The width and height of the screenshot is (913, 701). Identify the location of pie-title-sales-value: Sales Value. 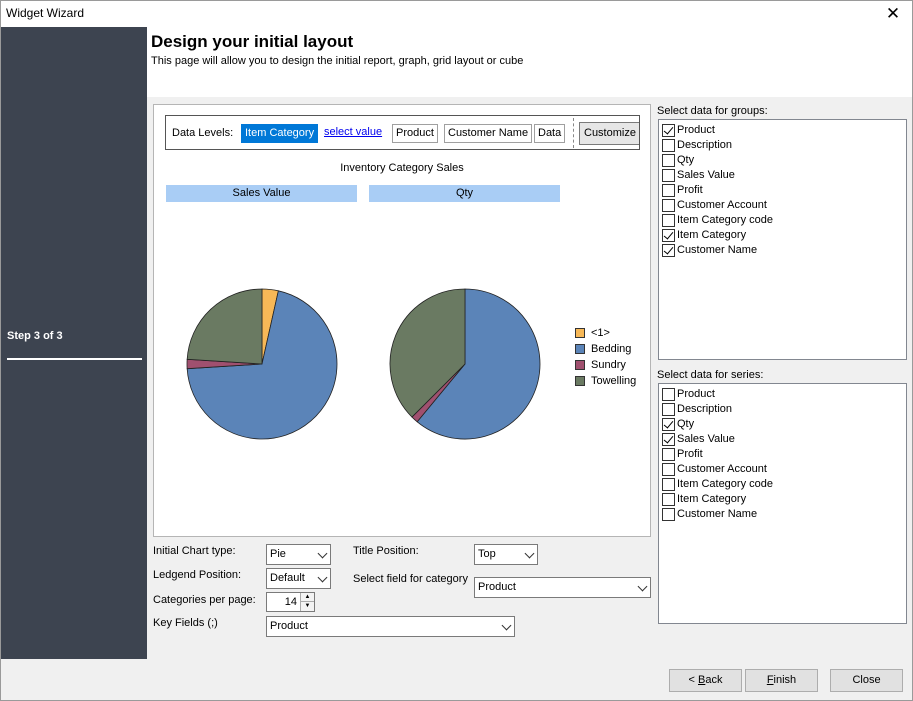
(261, 193).